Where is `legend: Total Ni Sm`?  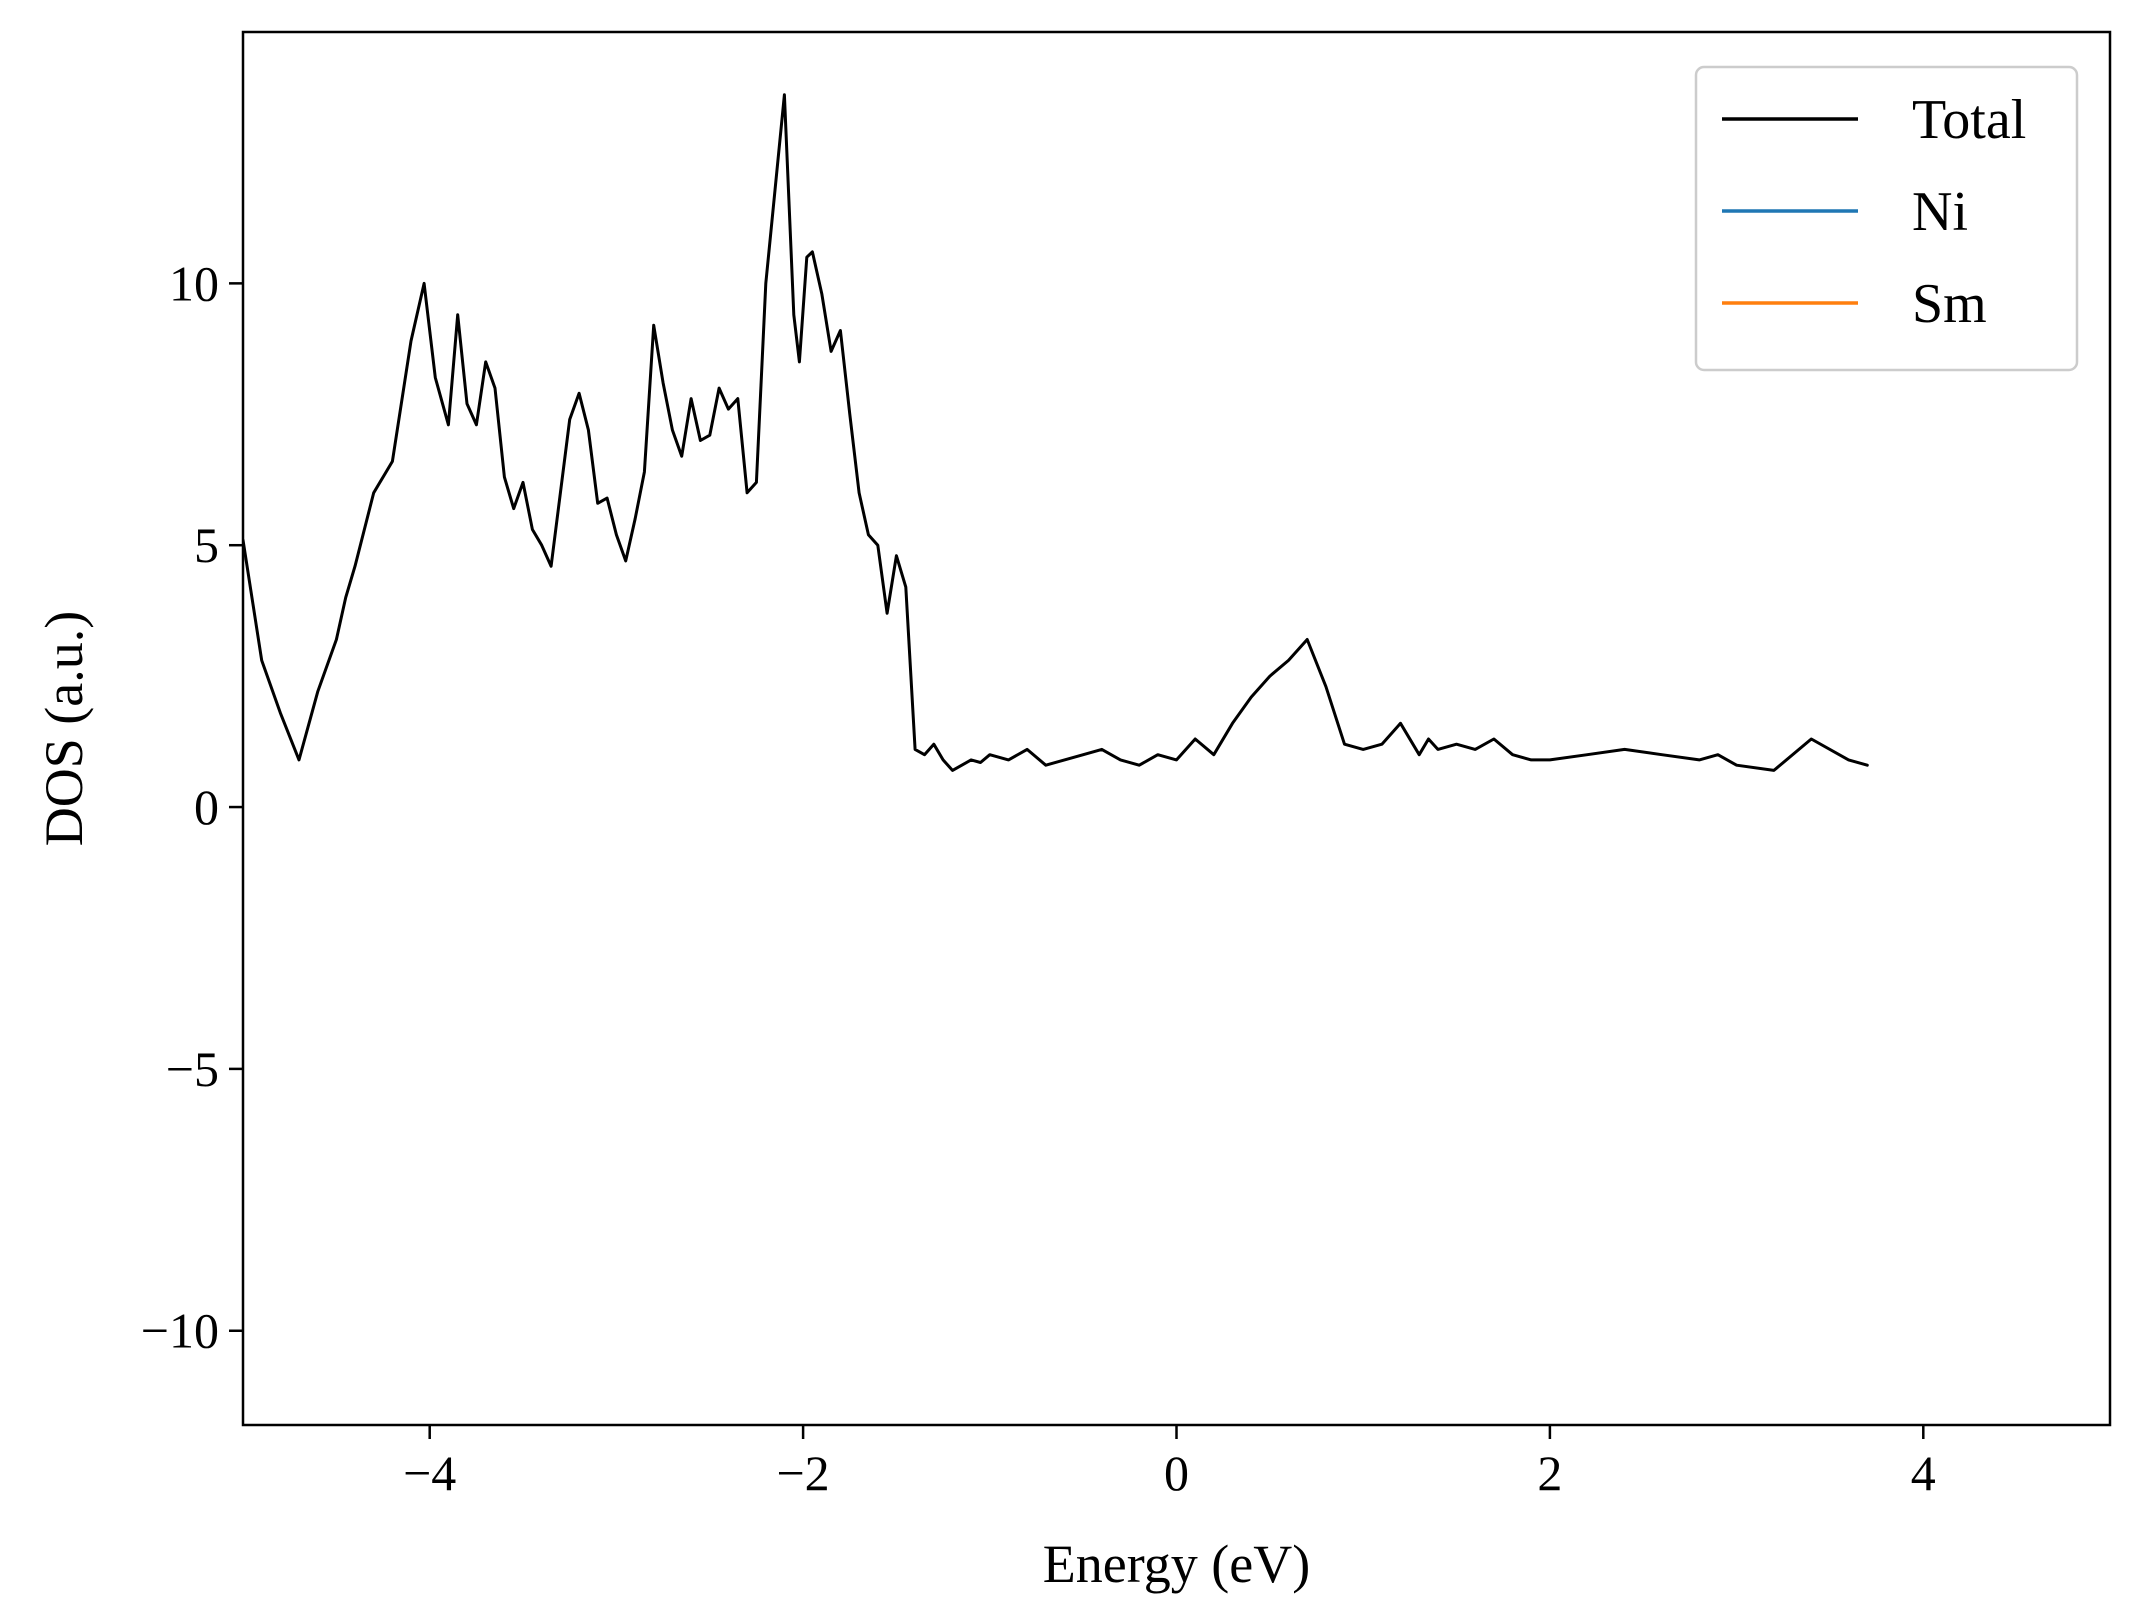
legend: Total Ni Sm is located at coordinates (1886, 218).